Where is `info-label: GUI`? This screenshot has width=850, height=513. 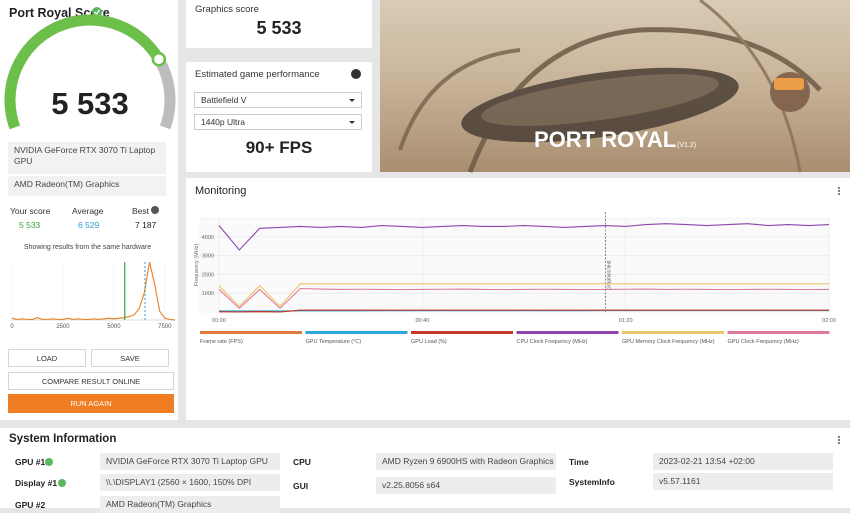
info-label: GUI is located at coordinates (300, 486).